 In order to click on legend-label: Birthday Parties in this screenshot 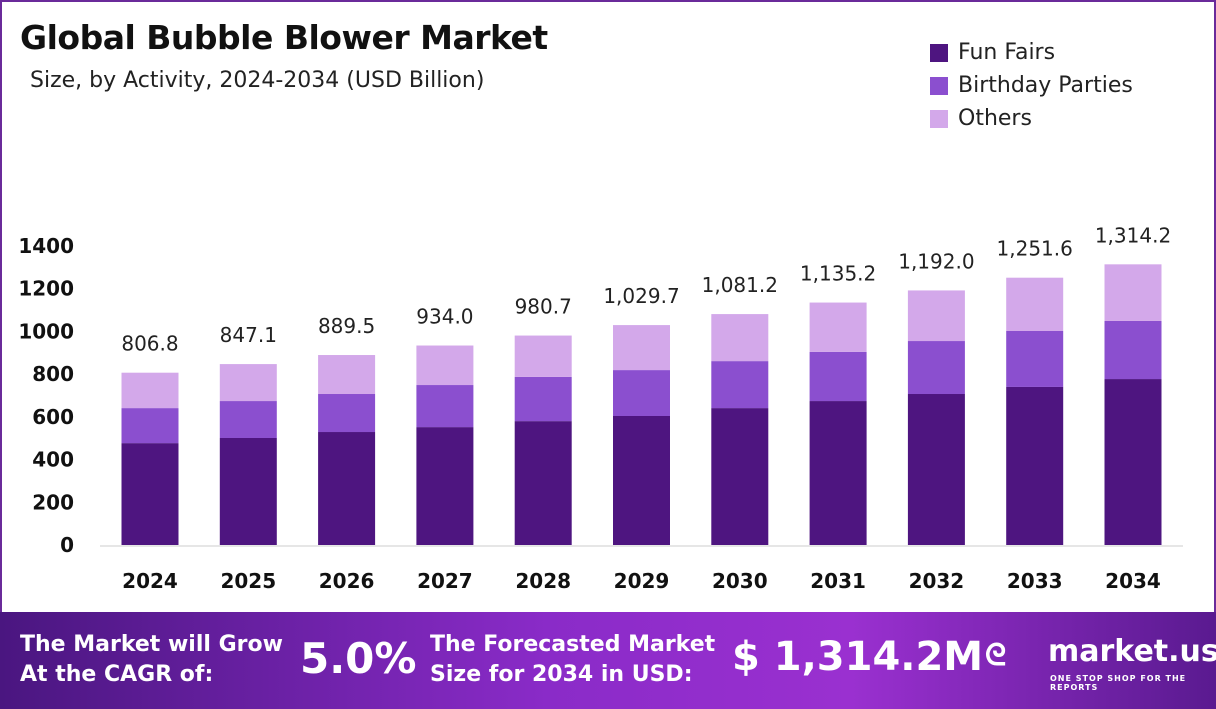, I will do `click(1045, 85)`.